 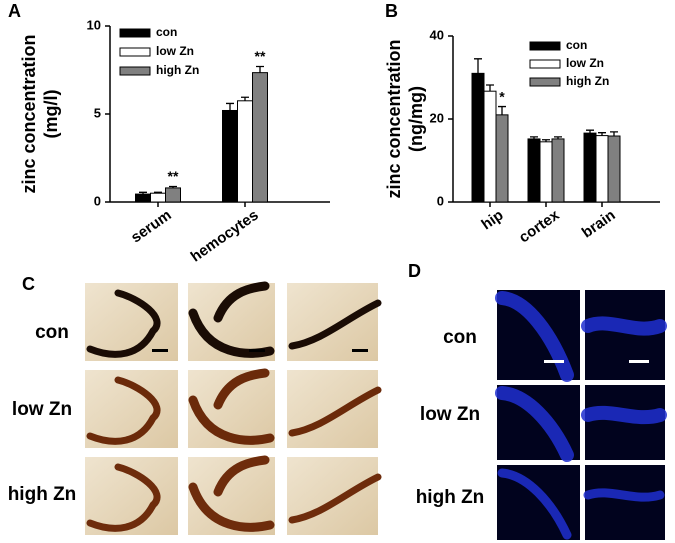 What do you see at coordinates (225, 236) in the screenshot?
I see `x-tick-label: hemocytes` at bounding box center [225, 236].